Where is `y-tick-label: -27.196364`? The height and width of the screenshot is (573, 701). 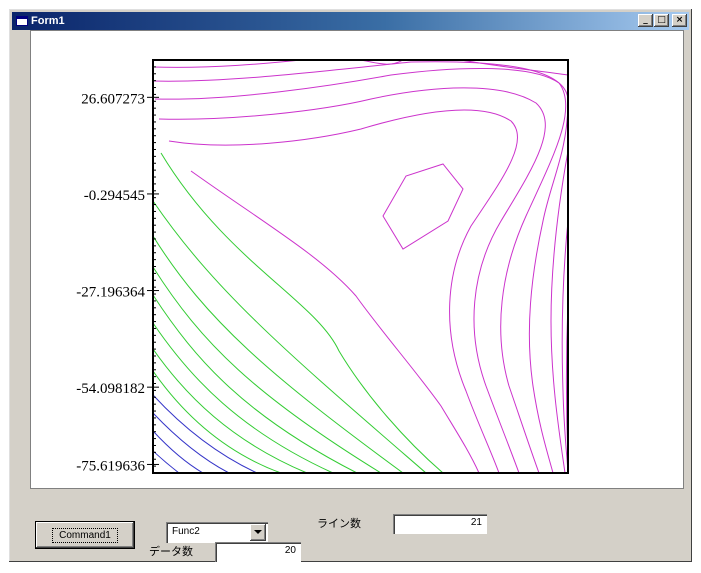
y-tick-label: -27.196364 is located at coordinates (110, 293).